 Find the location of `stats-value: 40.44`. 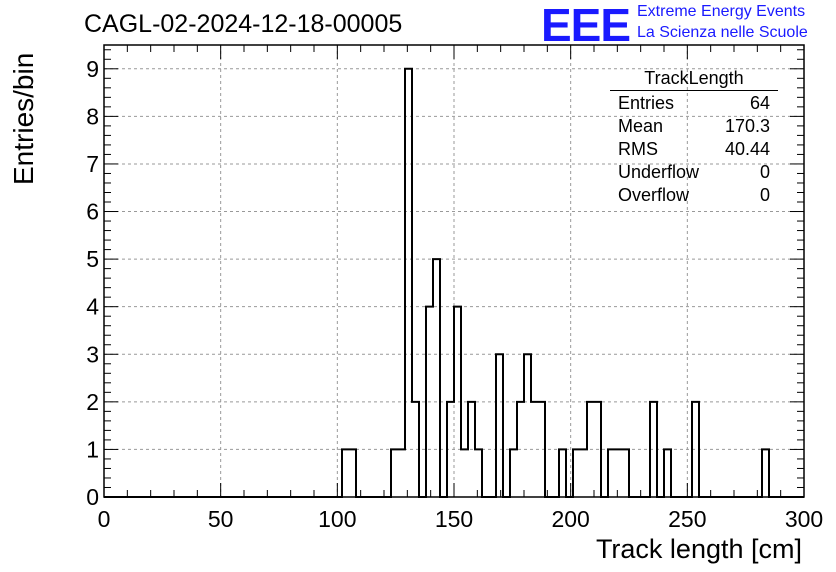

stats-value: 40.44 is located at coordinates (747, 149).